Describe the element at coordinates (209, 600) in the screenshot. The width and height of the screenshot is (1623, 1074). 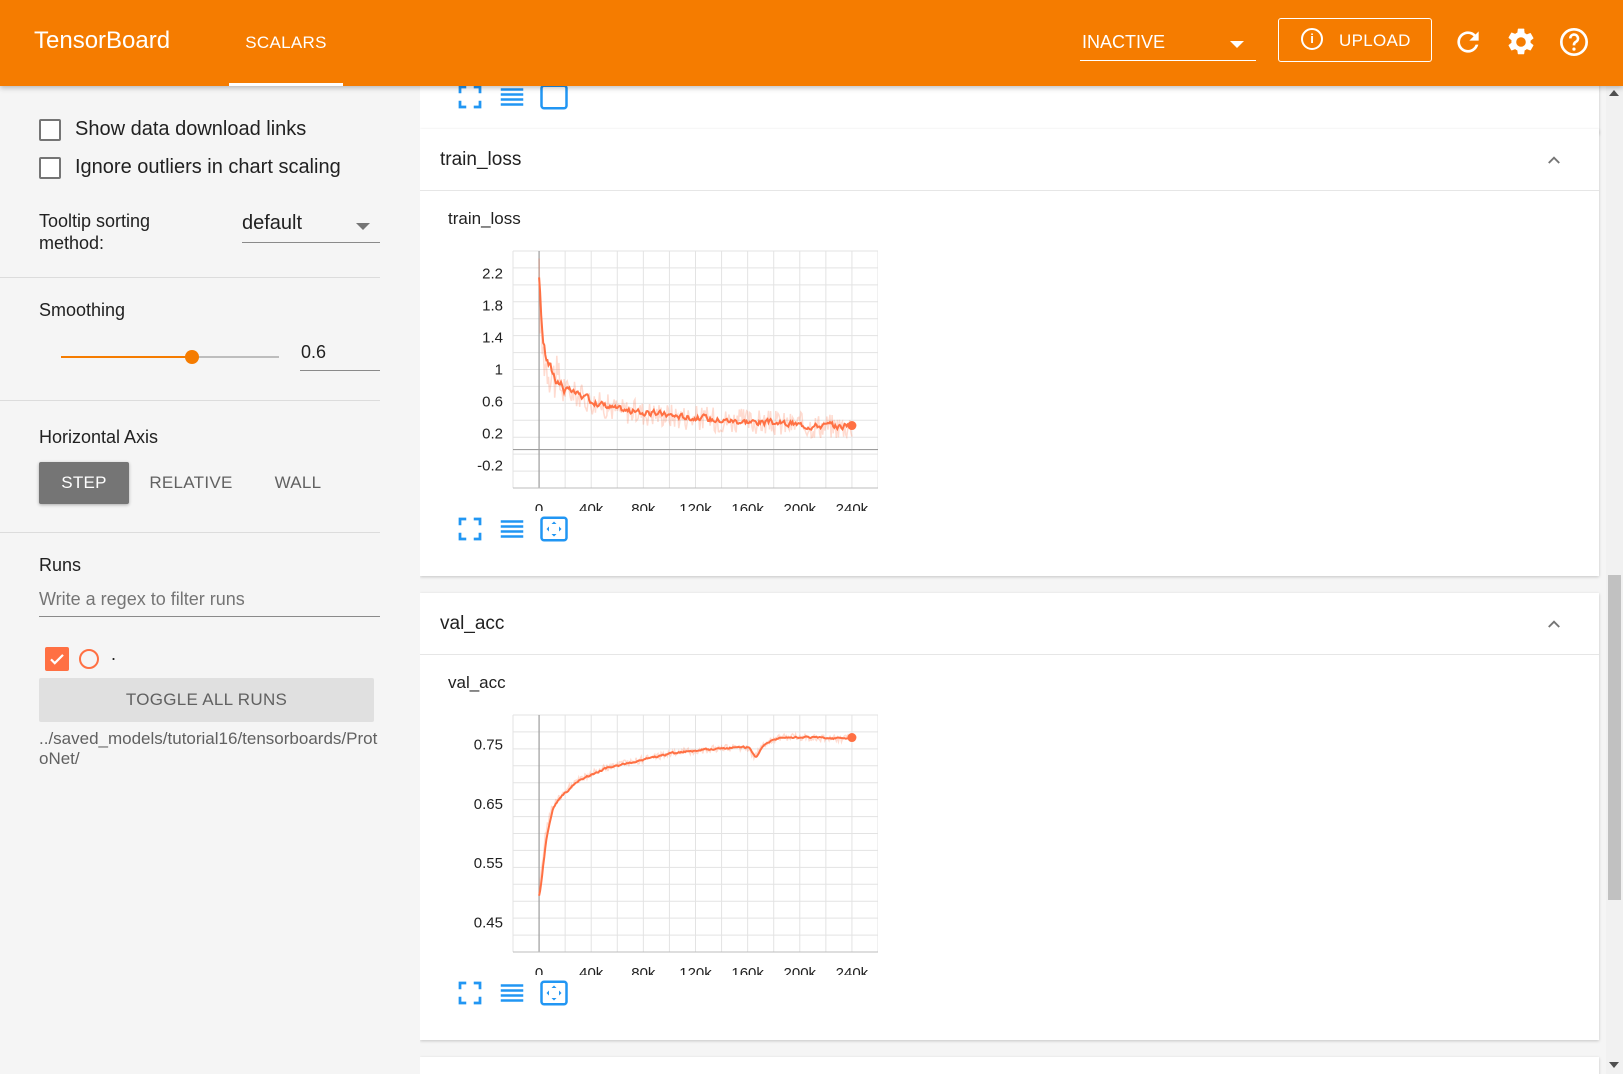
I see `run-filter-input: Write a regex to filter runs` at that location.